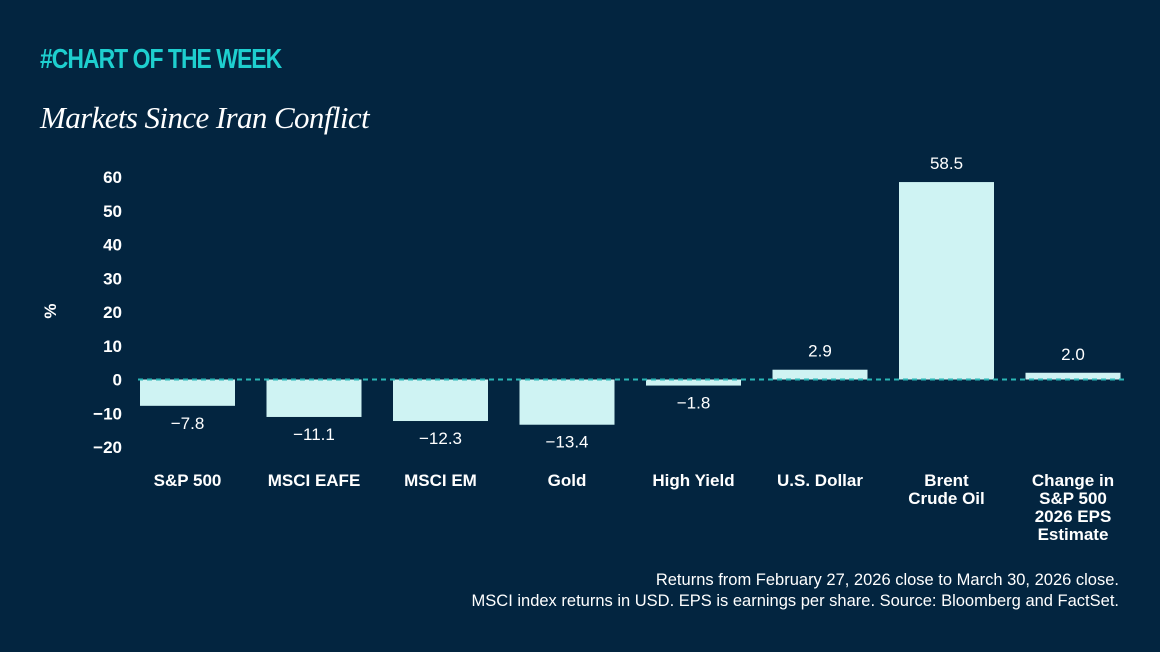  I want to click on x-tick-label: Brent, so click(946, 480).